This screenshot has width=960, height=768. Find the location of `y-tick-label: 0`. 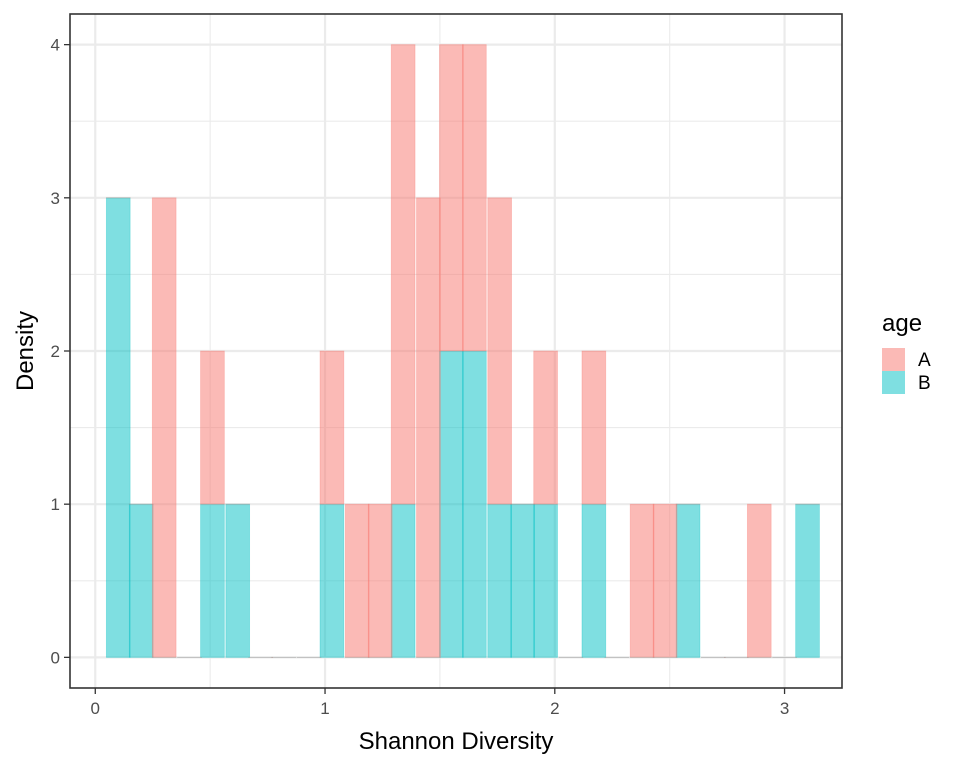

y-tick-label: 0 is located at coordinates (55, 657).